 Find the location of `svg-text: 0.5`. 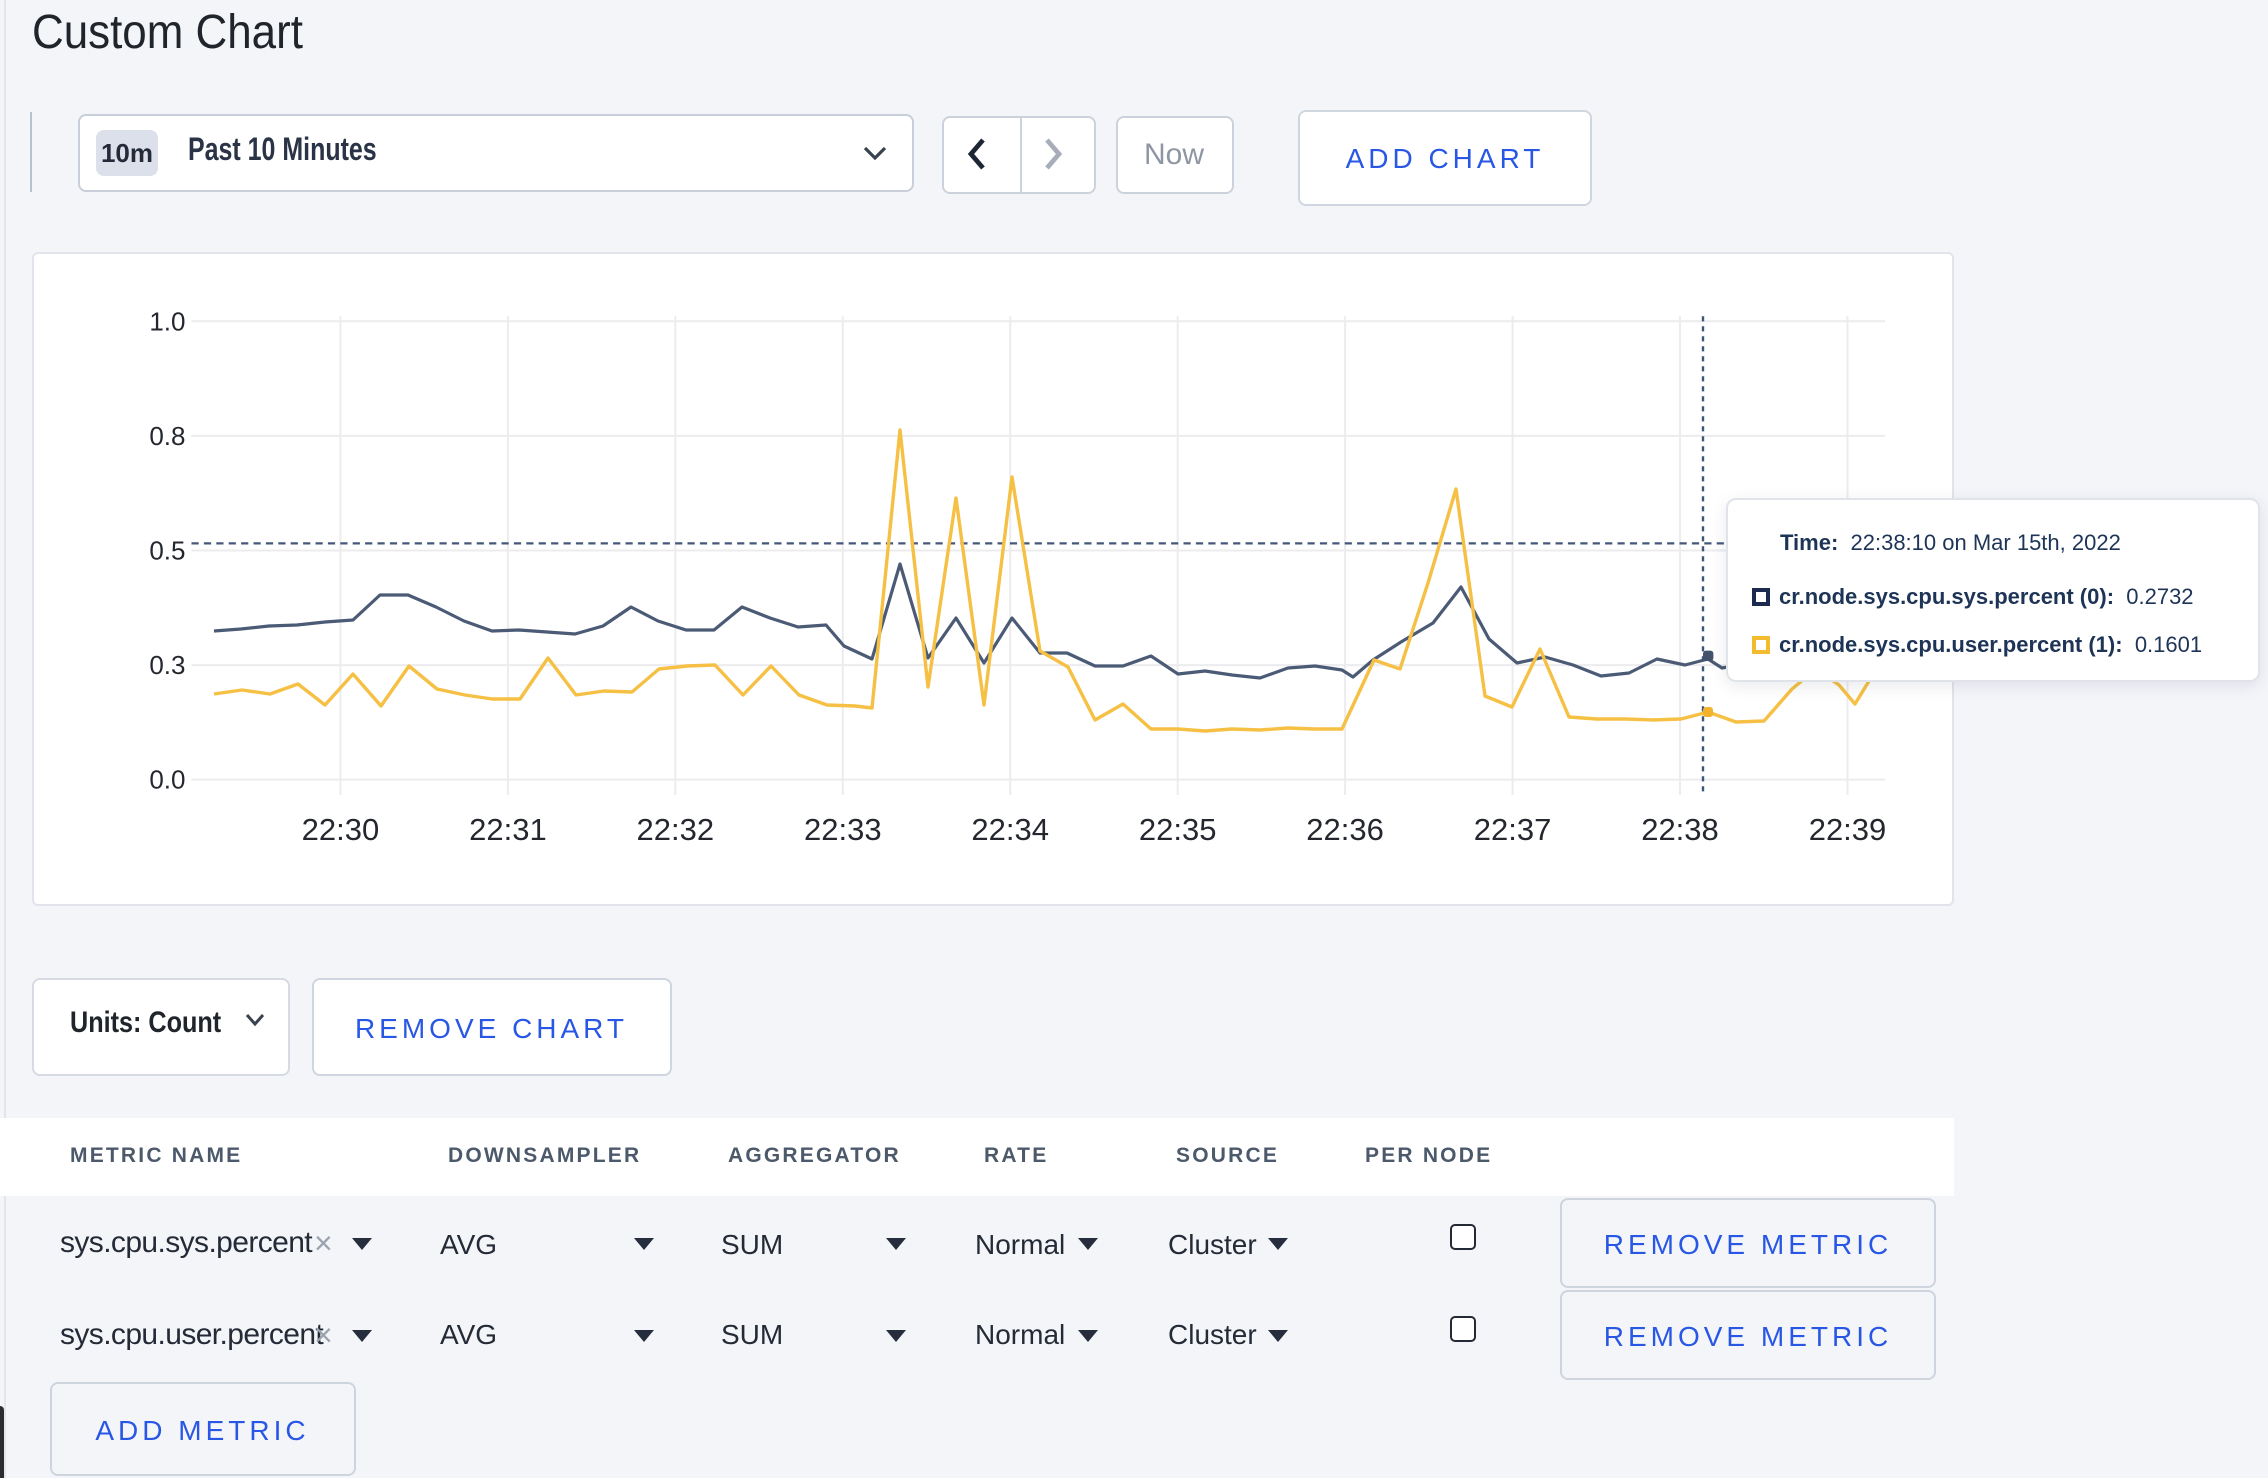

svg-text: 0.5 is located at coordinates (166, 550).